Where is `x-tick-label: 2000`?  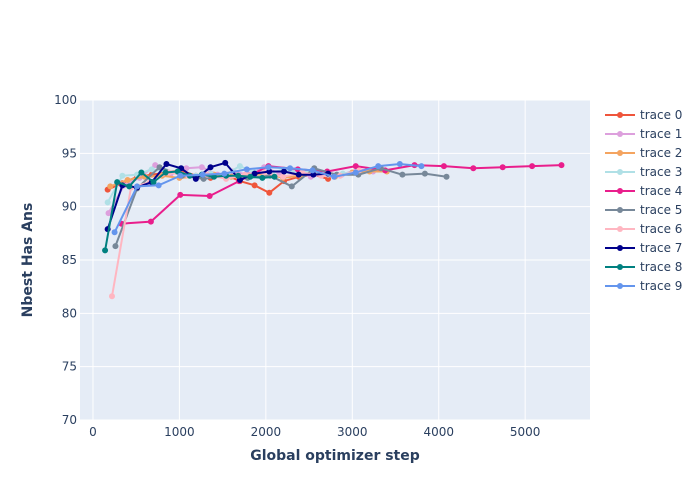 x-tick-label: 2000 is located at coordinates (266, 432).